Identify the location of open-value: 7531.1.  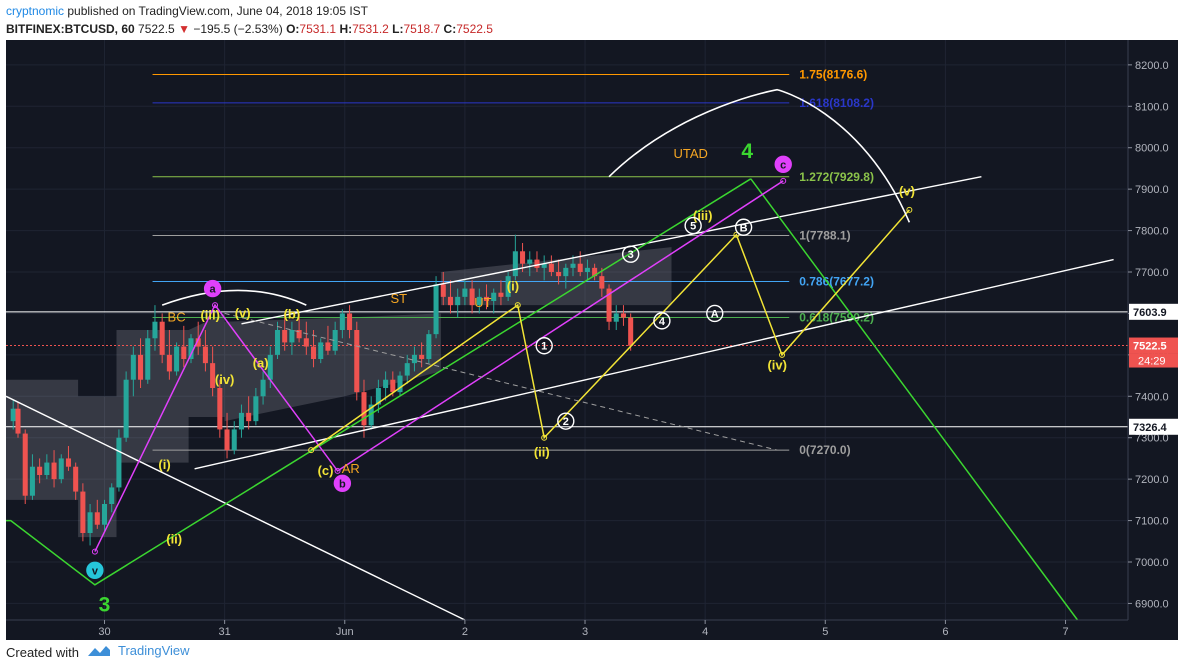
(318, 29).